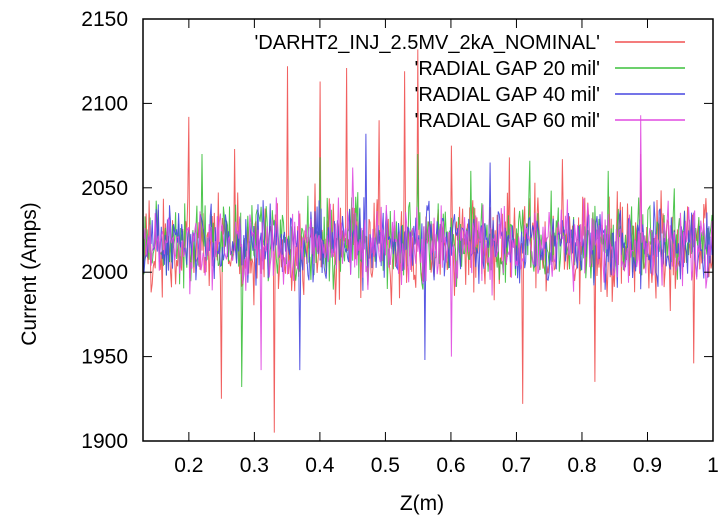  Describe the element at coordinates (29, 274) in the screenshot. I see `y-axis-title: Current (Amps)` at that location.